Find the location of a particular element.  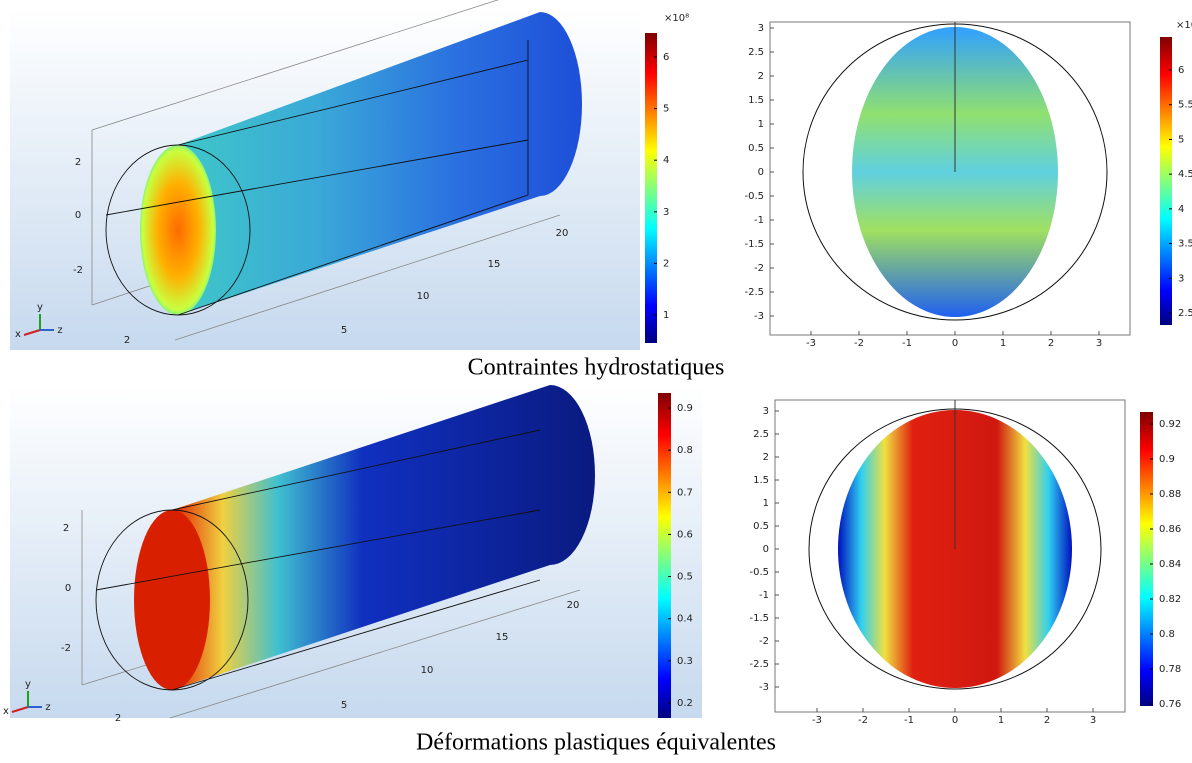

colorbar-tick-label: 0.3 is located at coordinates (685, 661).